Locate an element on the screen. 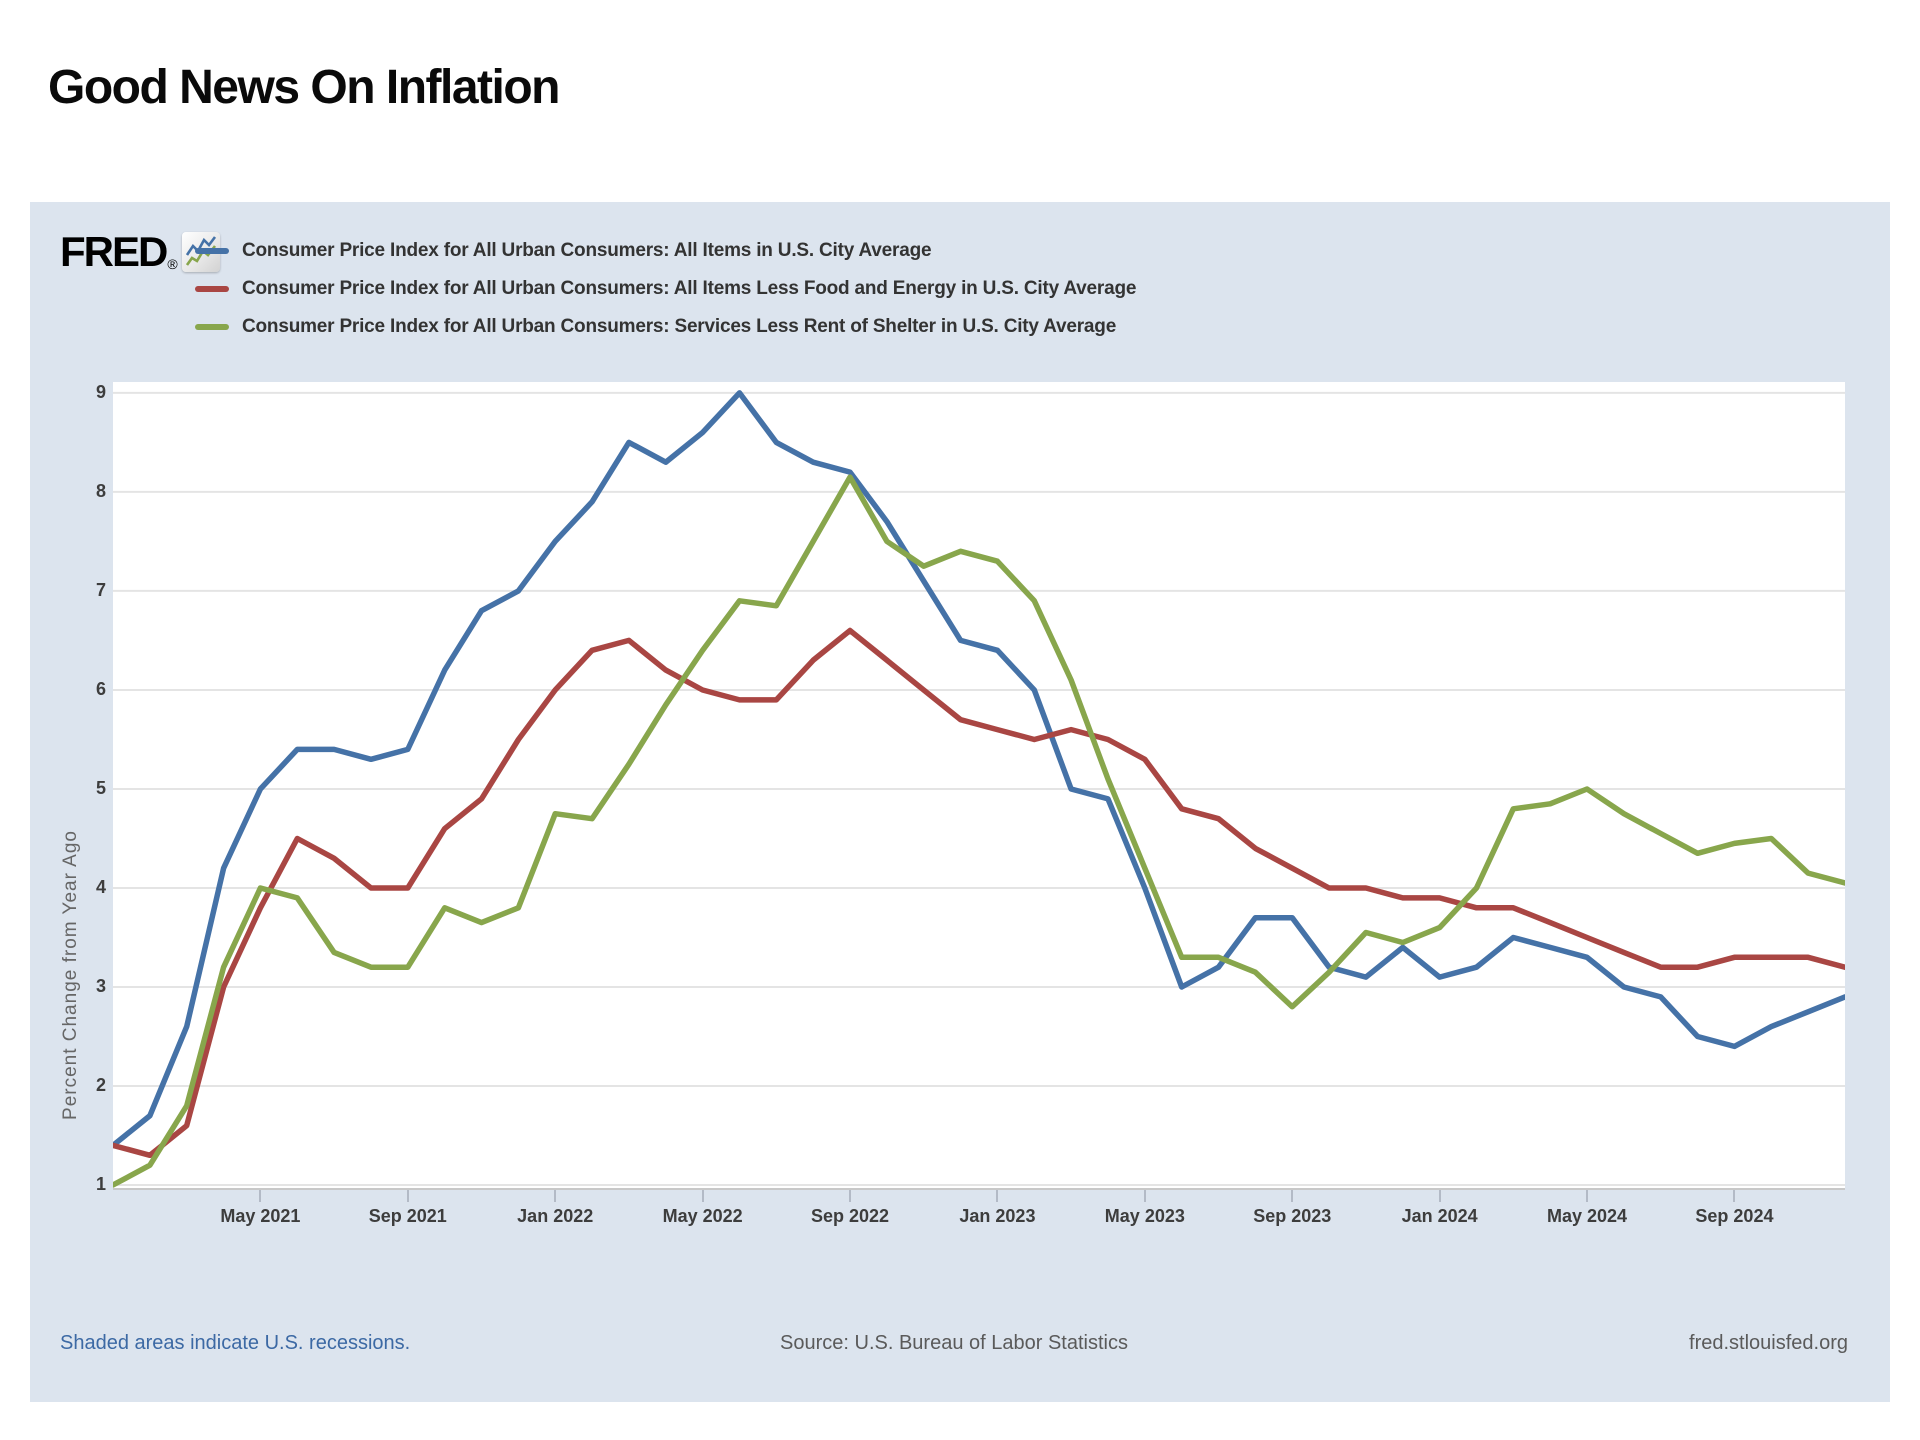 Image resolution: width=1920 pixels, height=1440 pixels. fred-logo: FRED ® is located at coordinates (140, 252).